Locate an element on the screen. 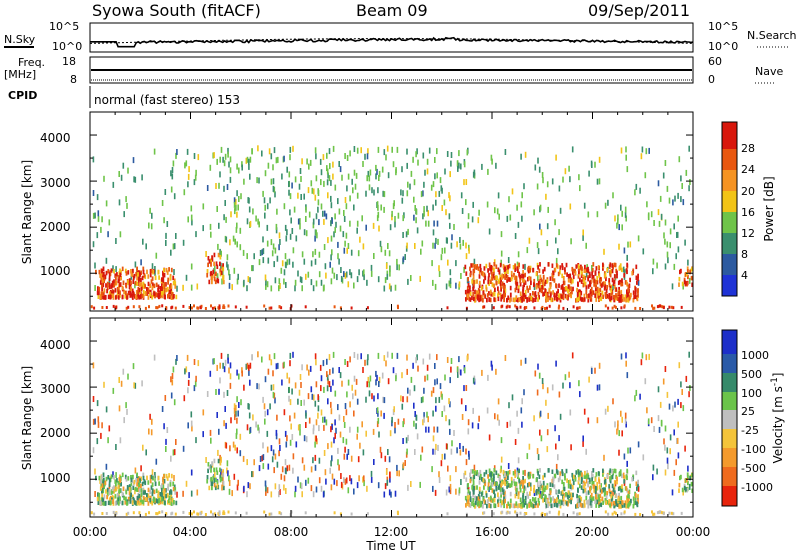  freq-left-tick-bottom: 8 is located at coordinates (73, 79).